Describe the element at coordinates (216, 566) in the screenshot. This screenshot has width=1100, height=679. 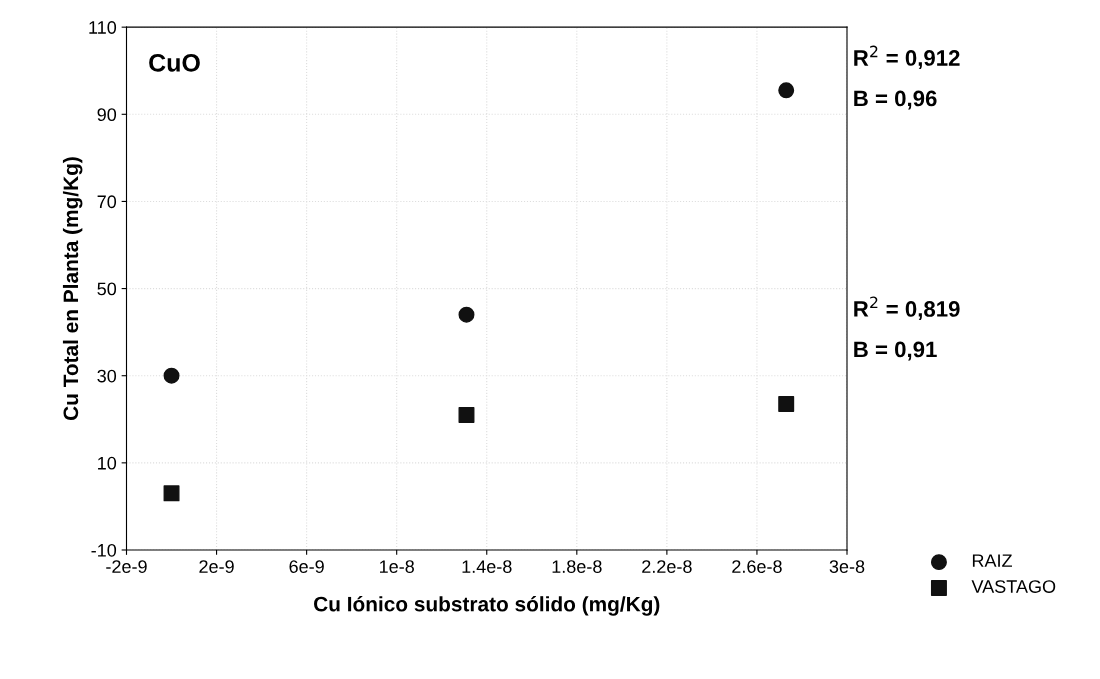
I see `x-tick-label: 2e-9` at that location.